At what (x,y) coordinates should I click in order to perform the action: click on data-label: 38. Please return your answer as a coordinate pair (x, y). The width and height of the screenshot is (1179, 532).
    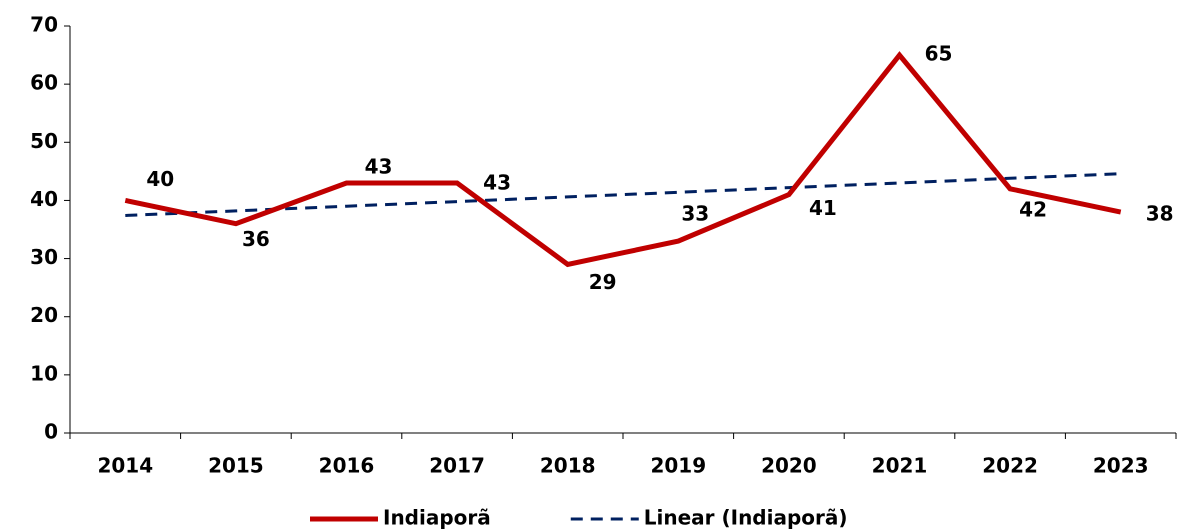
    Looking at the image, I should click on (1160, 214).